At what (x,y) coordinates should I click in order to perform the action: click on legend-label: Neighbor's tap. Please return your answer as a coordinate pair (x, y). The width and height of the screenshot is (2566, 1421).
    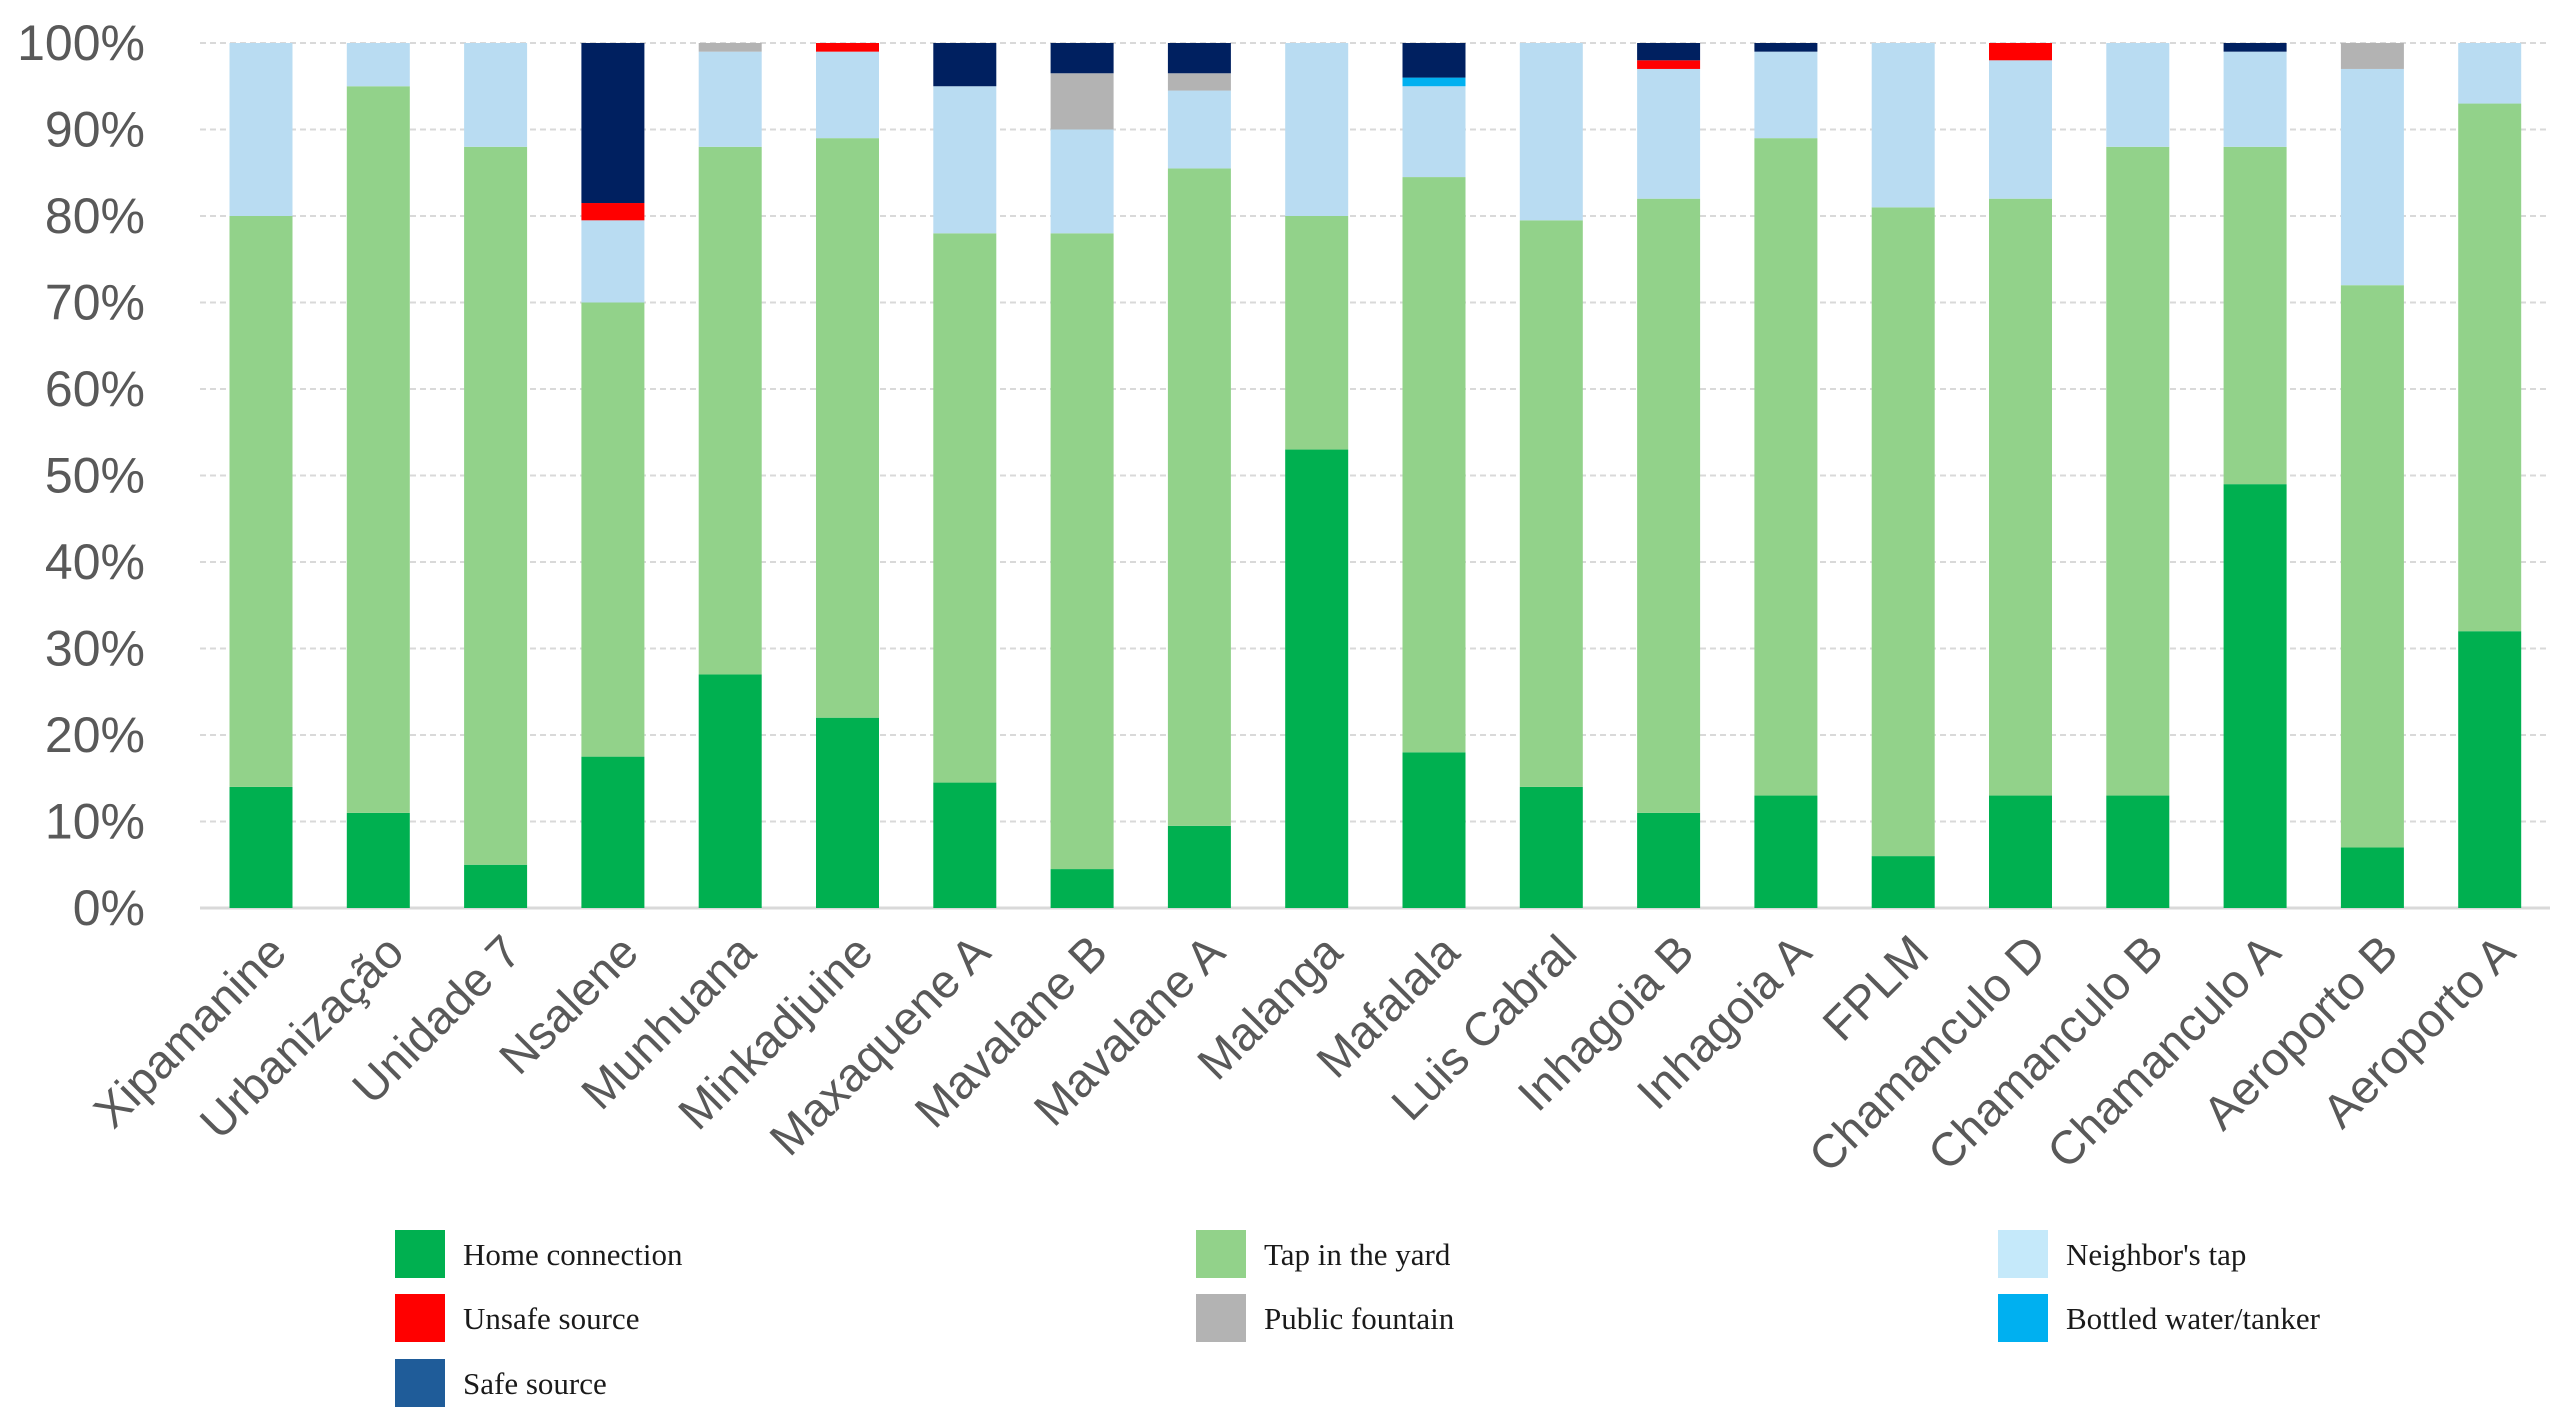
    Looking at the image, I should click on (2156, 1254).